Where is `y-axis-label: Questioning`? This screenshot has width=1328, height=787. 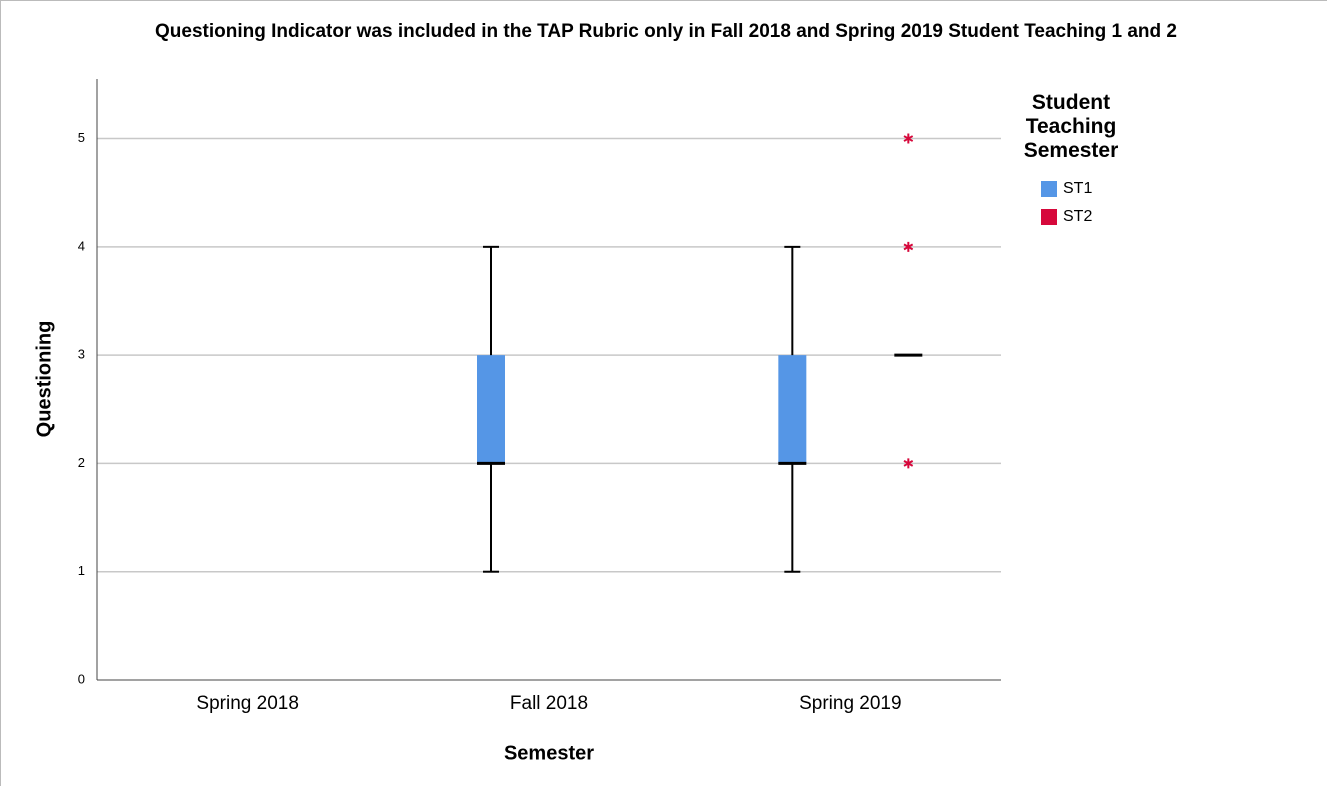 y-axis-label: Questioning is located at coordinates (44, 379).